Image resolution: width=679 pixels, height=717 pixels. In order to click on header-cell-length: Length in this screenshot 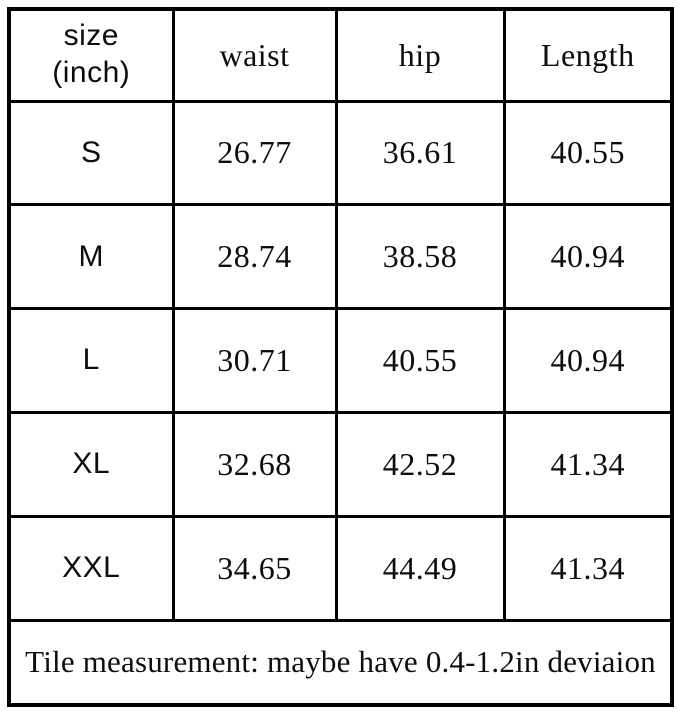, I will do `click(588, 55)`.